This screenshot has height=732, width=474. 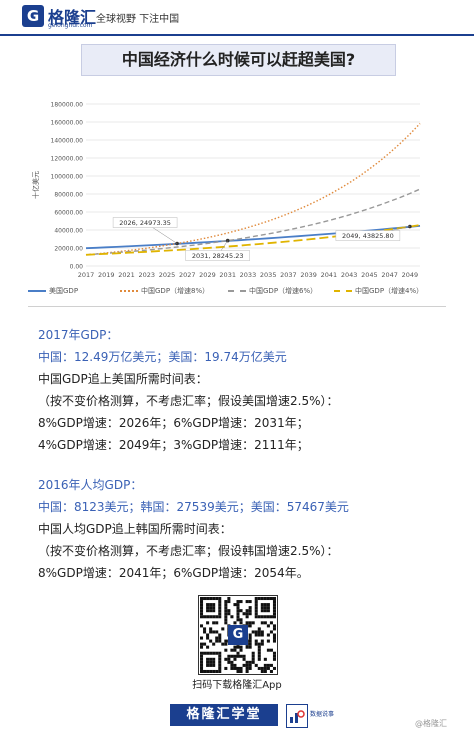 I want to click on y-tick-label: 20000.00, so click(x=68, y=249).